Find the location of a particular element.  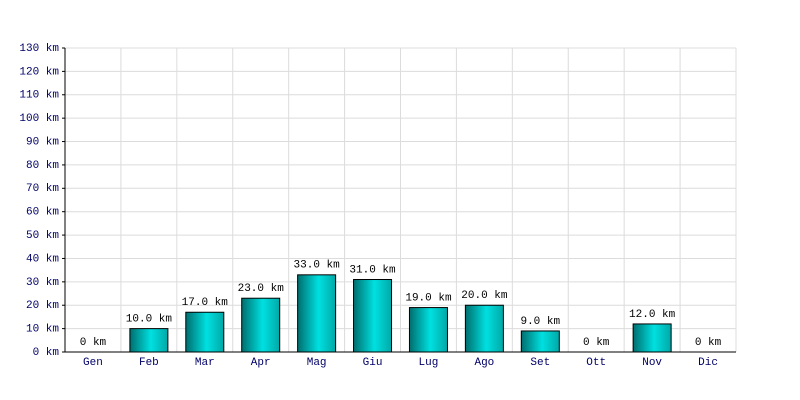

x-tick-label: Lug is located at coordinates (429, 363).